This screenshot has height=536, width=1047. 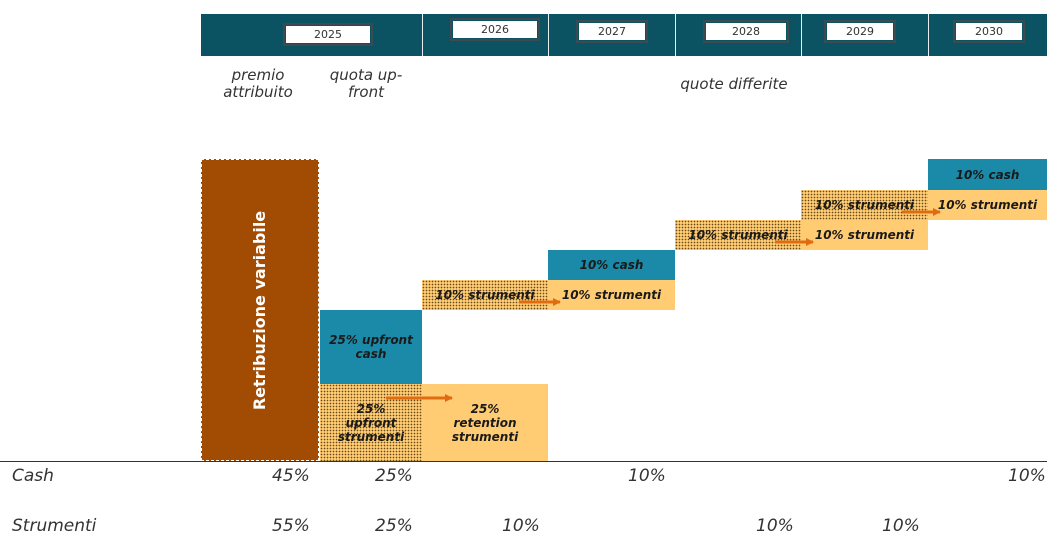 I want to click on strumenti-value-2025-upfront: 25%, so click(x=394, y=526).